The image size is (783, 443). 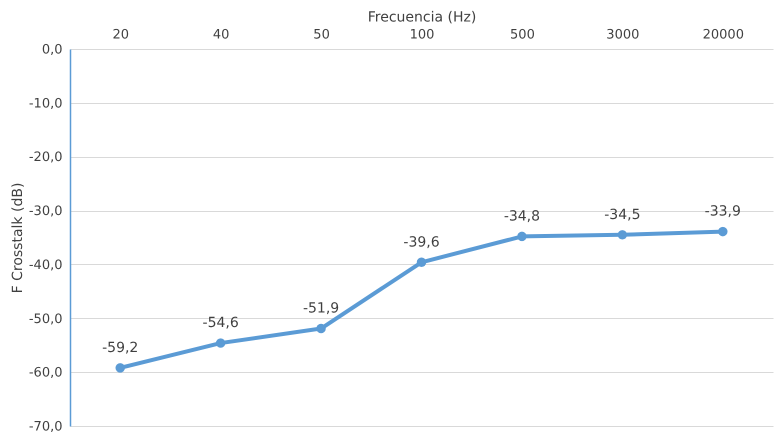 I want to click on y-tick-label: 0,0, so click(x=52, y=50).